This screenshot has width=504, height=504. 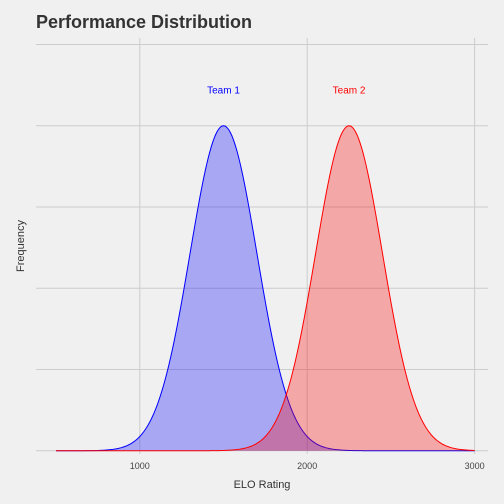 I want to click on x-axis-label: ELO Rating, so click(x=262, y=485).